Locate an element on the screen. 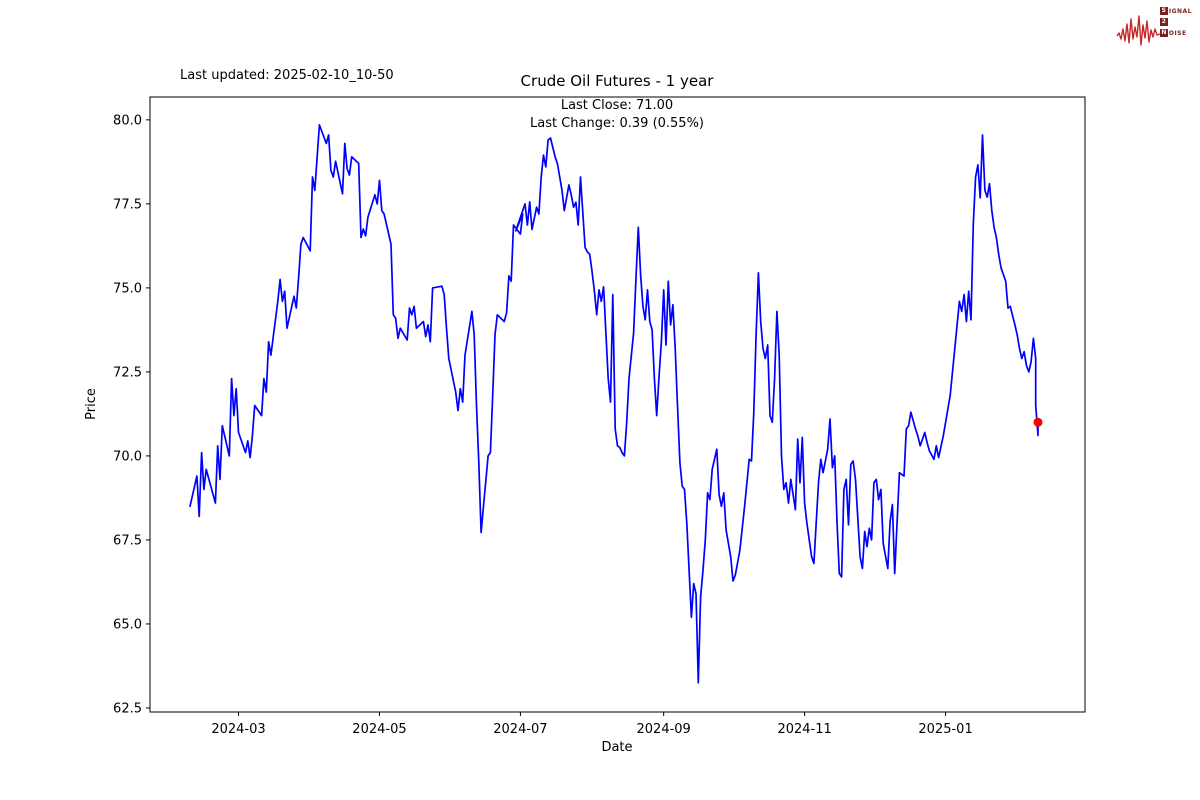 The height and width of the screenshot is (800, 1200). last-close-text: Last Close: 71.00 is located at coordinates (617, 105).